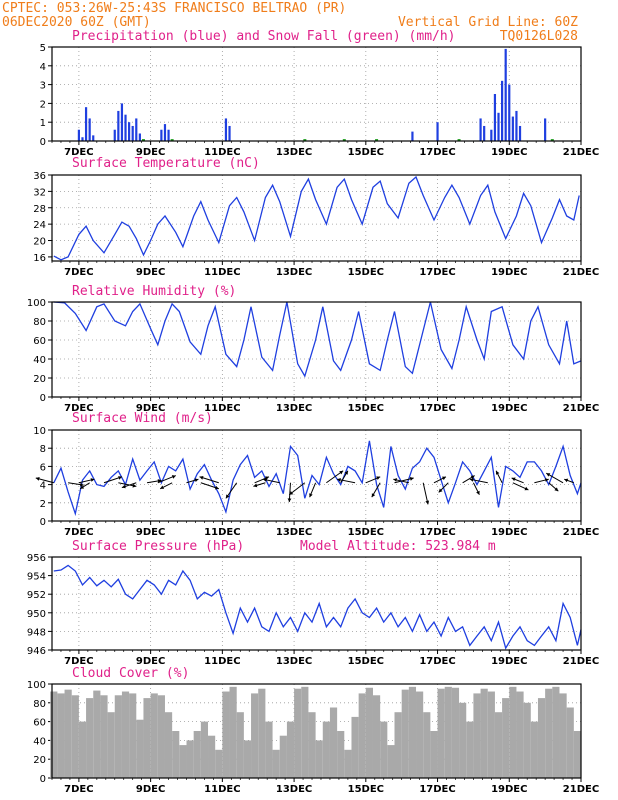 The width and height of the screenshot is (618, 800). What do you see at coordinates (539, 36) in the screenshot?
I see `model-id: TQ0126L028` at bounding box center [539, 36].